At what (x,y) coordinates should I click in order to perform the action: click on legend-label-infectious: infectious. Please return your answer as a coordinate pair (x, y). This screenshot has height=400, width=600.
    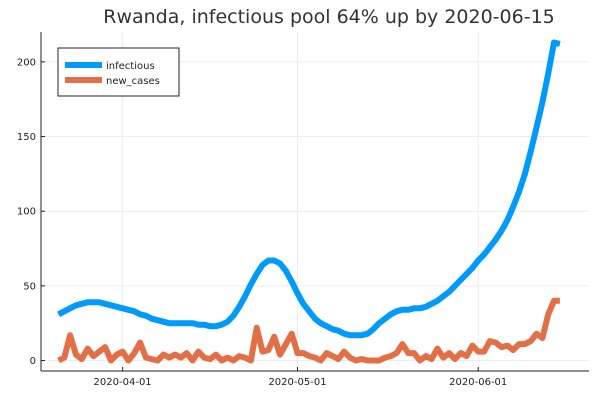
    Looking at the image, I should click on (130, 66).